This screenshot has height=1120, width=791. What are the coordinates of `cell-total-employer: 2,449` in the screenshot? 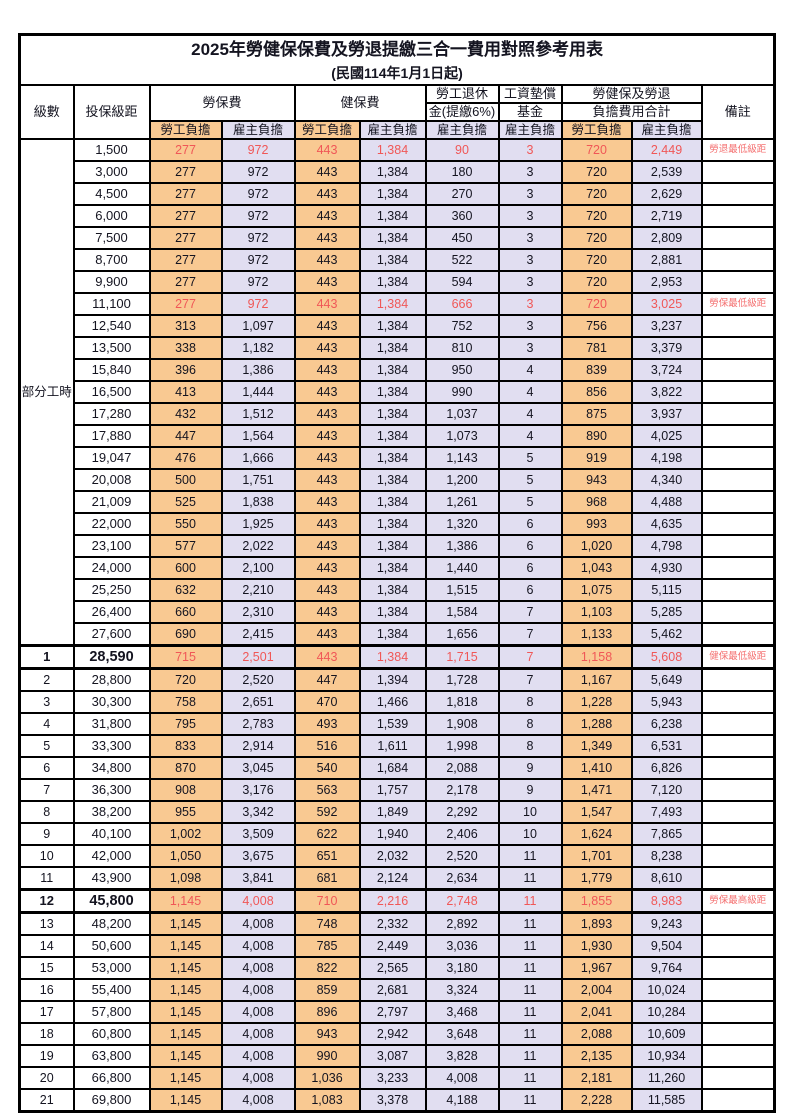 It's located at (666, 149).